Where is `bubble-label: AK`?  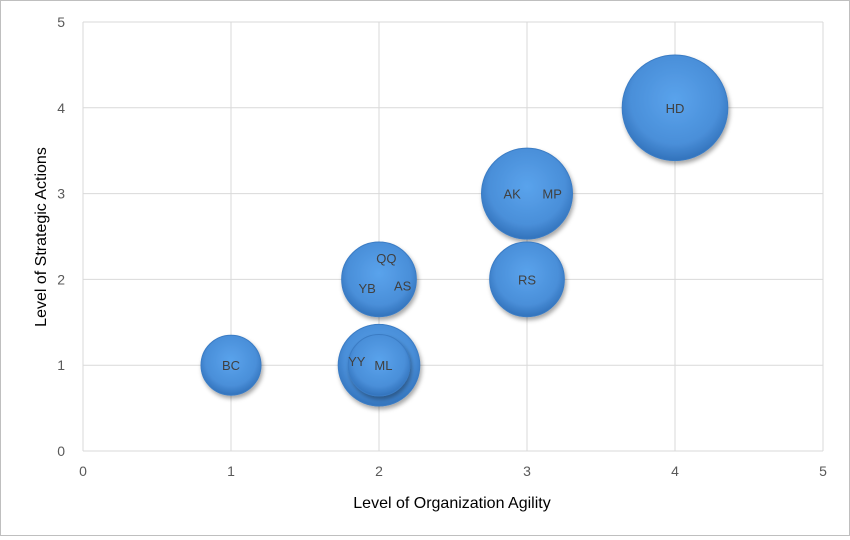
bubble-label: AK is located at coordinates (513, 194).